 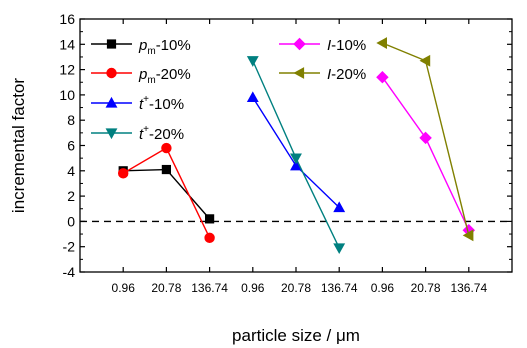 I want to click on legend-label: I-20%, so click(x=346, y=74).